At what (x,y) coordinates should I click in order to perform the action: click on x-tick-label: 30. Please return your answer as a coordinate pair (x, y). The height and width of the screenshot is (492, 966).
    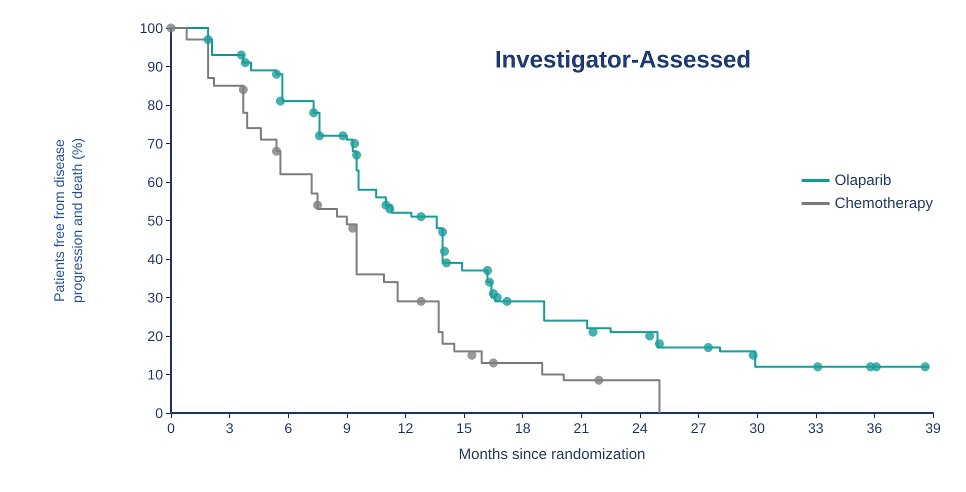
    Looking at the image, I should click on (757, 428).